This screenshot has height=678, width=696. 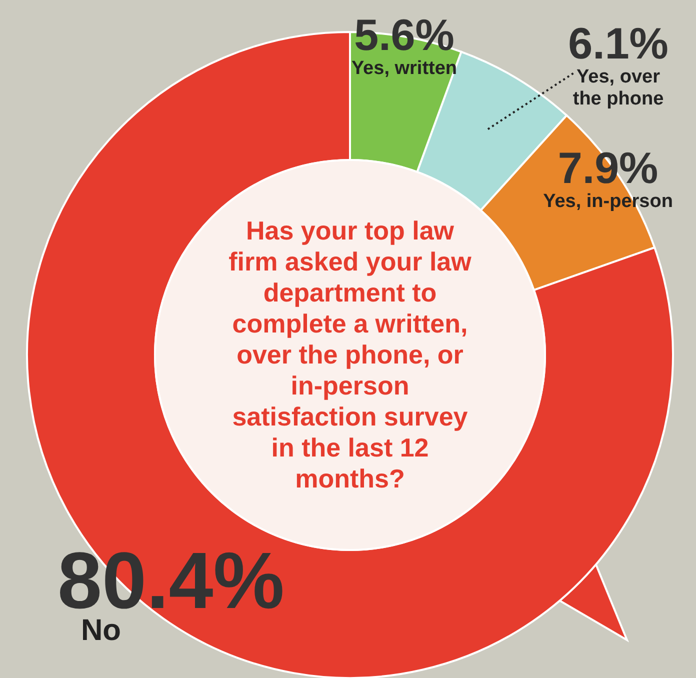 What do you see at coordinates (618, 88) in the screenshot?
I see `slice-label: Yes, over the phone` at bounding box center [618, 88].